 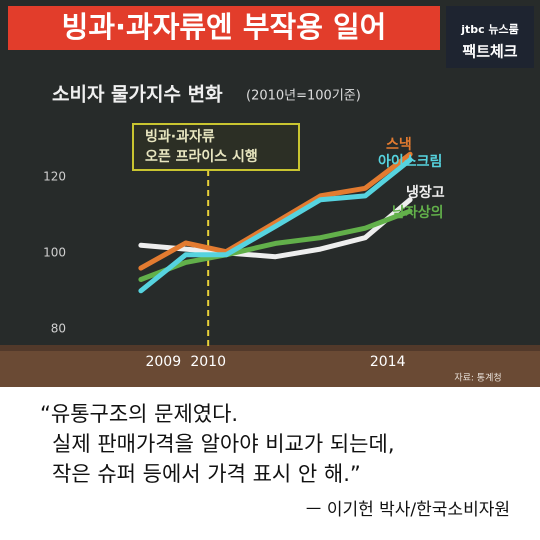 I want to click on header-title: 빙과·과자류엔 부작용 일어, so click(x=224, y=27).